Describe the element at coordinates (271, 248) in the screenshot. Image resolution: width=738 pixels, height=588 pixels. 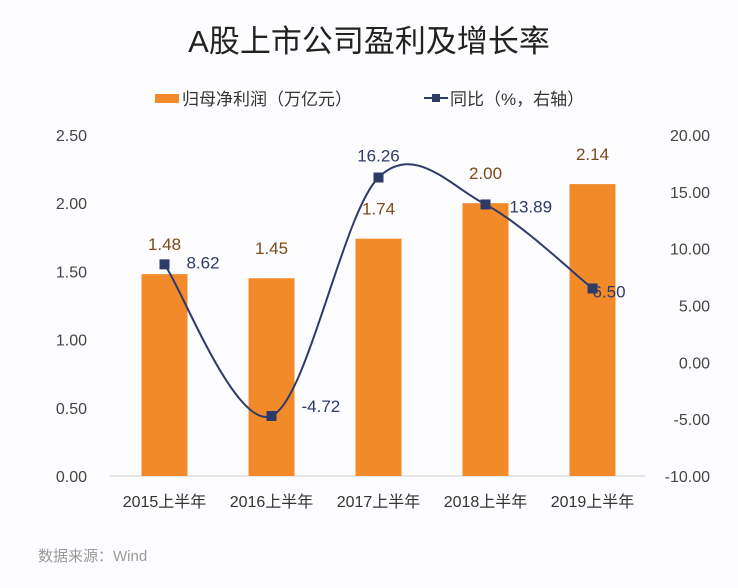
I see `bar-data-label: 1.45` at that location.